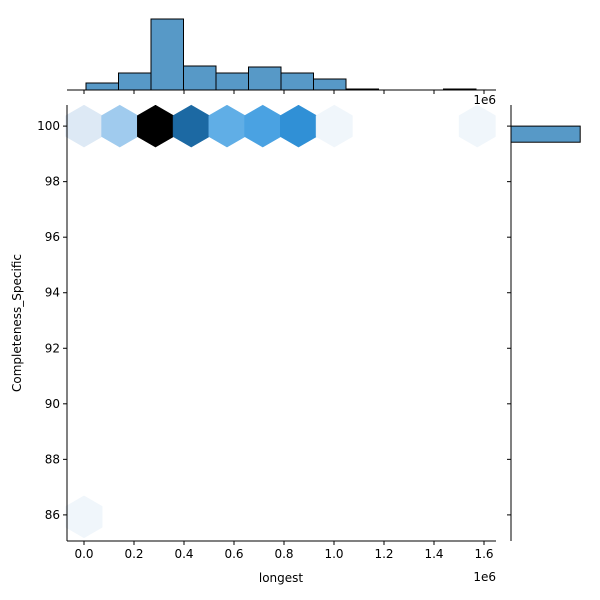 The width and height of the screenshot is (600, 600). I want to click on x-tick-label: 0.8, so click(283, 554).